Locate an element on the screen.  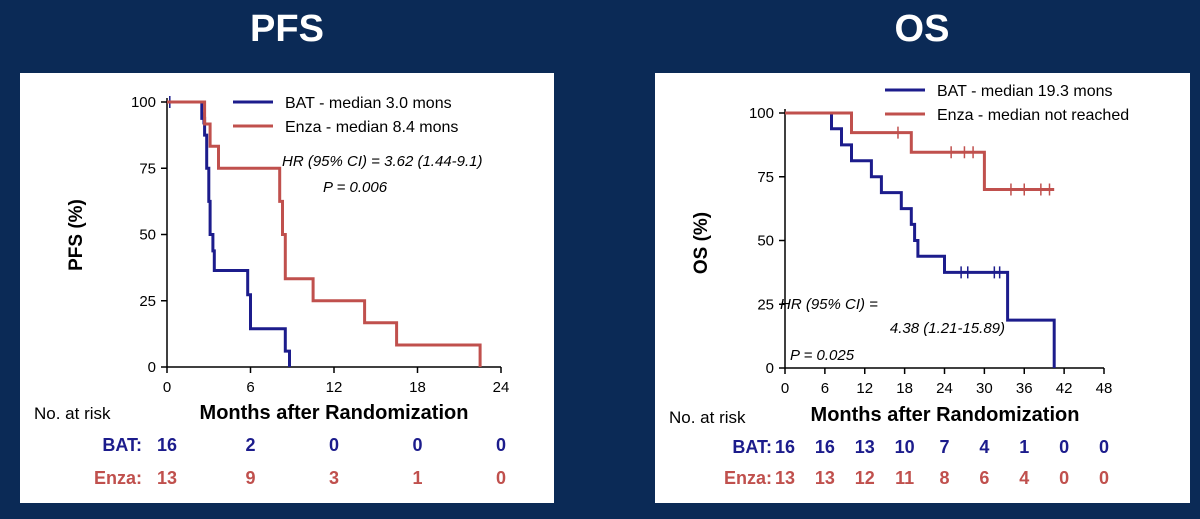
os-x-tick-label: 42 is located at coordinates (1064, 388).